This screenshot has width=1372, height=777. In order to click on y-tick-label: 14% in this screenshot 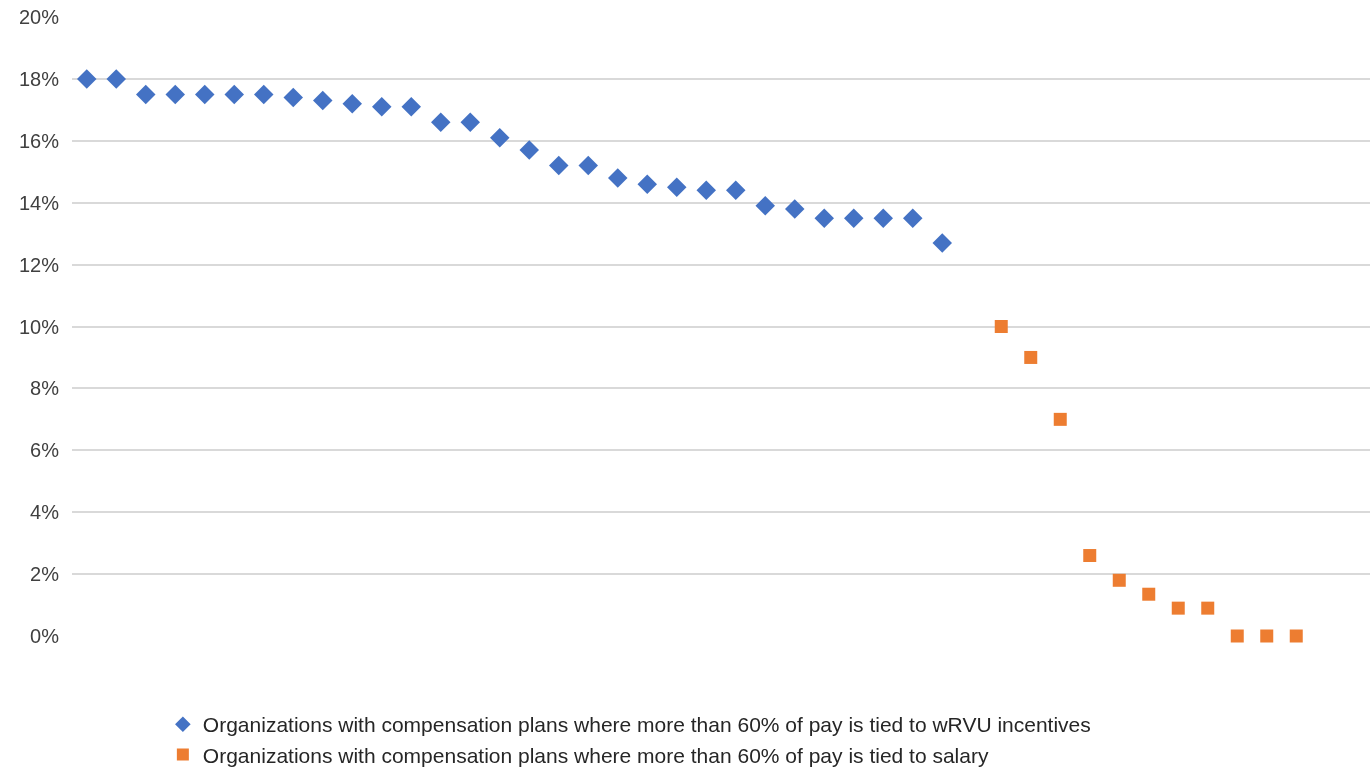, I will do `click(39, 202)`.